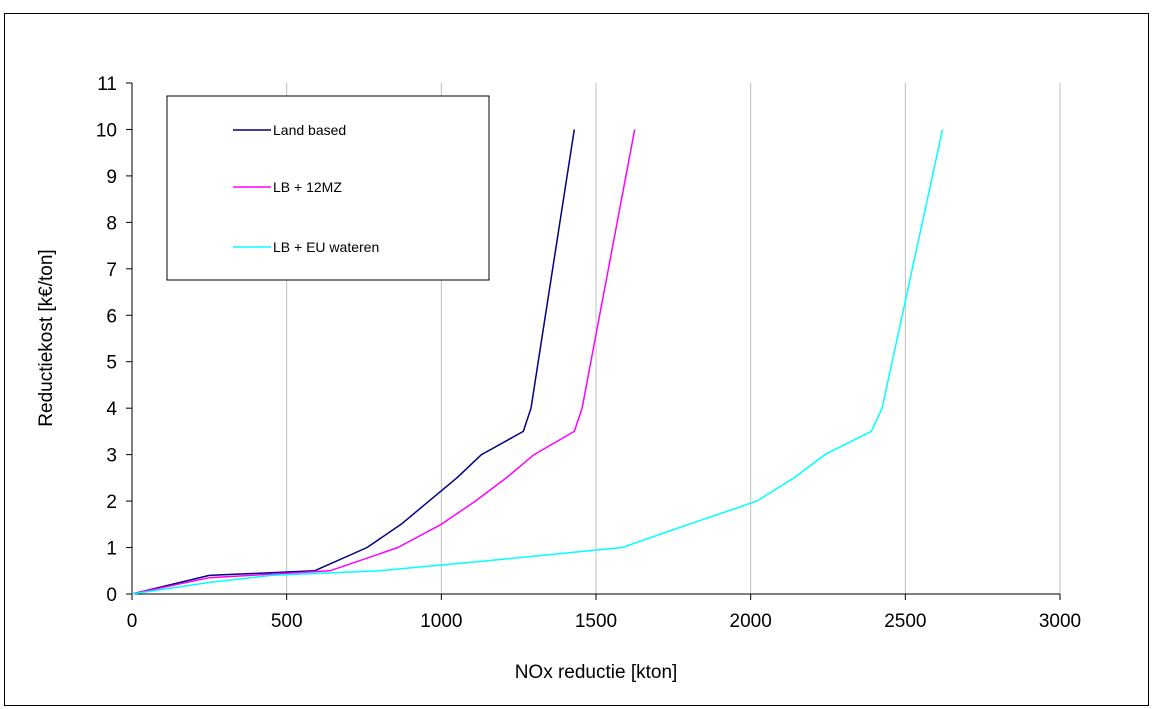 Image resolution: width=1155 pixels, height=709 pixels. I want to click on y-tick-label: 8, so click(111, 223).